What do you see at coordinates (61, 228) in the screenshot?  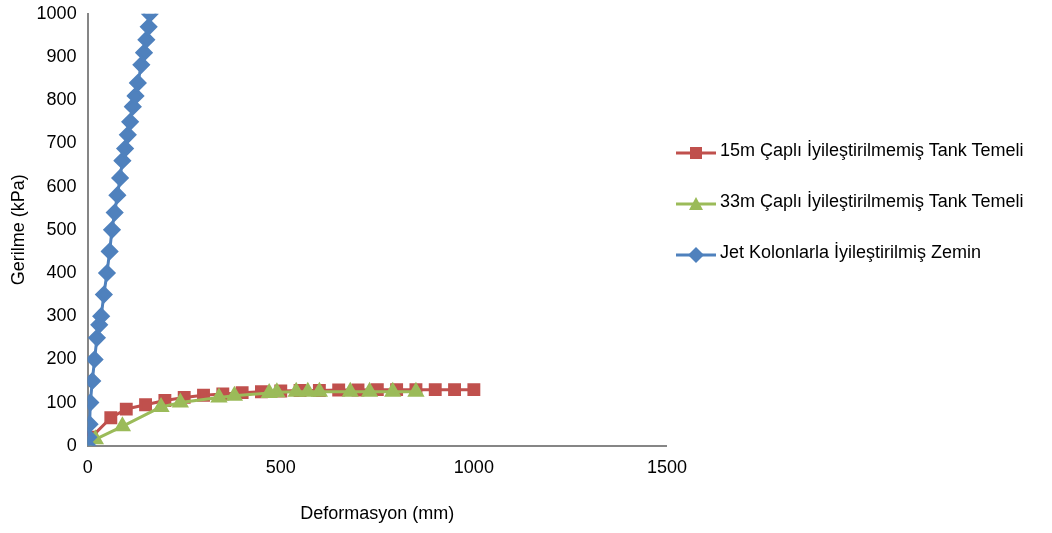 I see `y-tick-label: 500` at bounding box center [61, 228].